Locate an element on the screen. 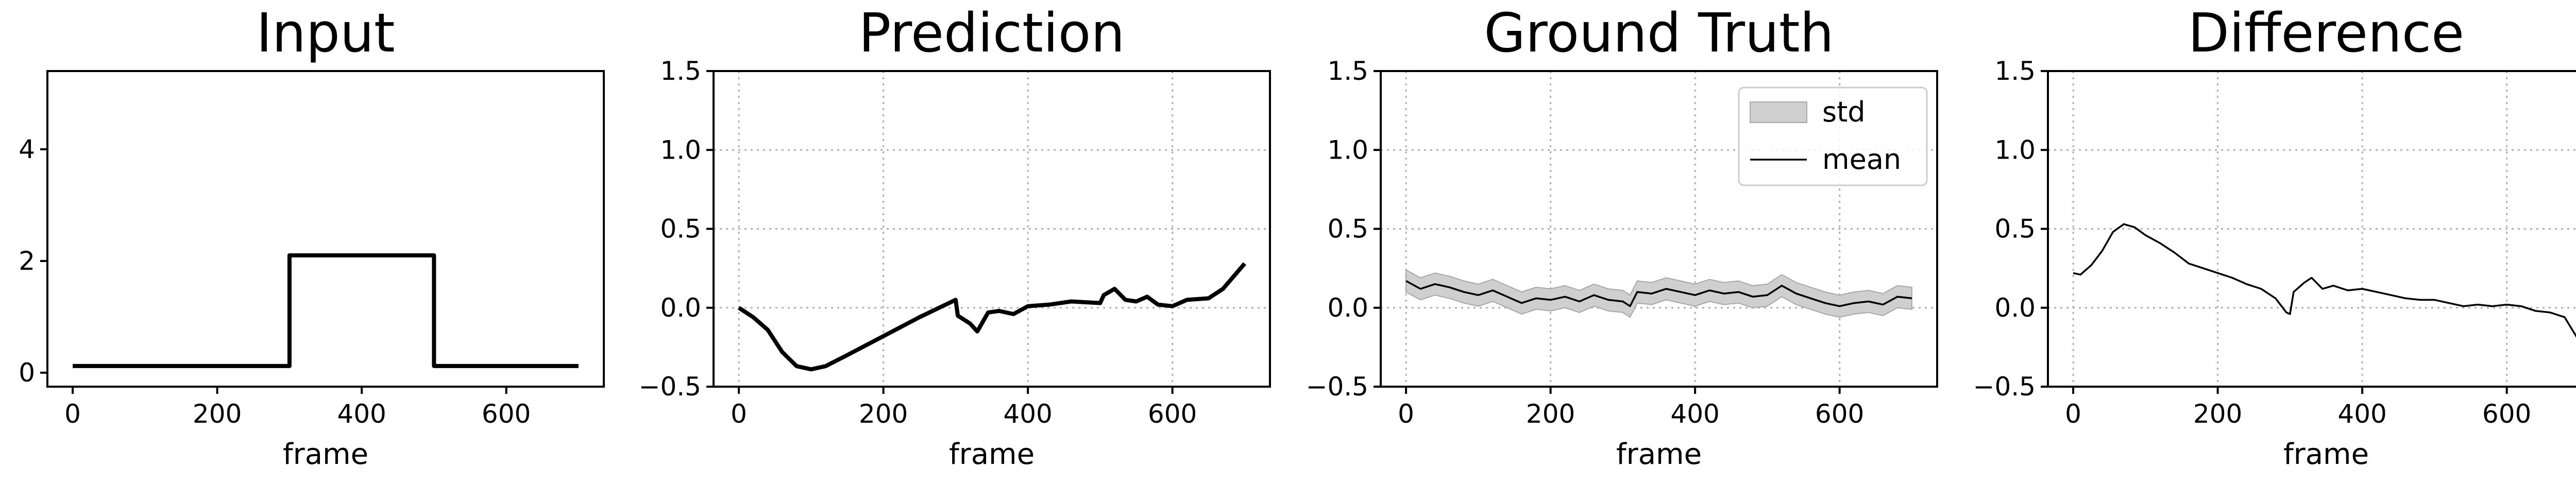 The height and width of the screenshot is (485, 2576). mean-line is located at coordinates (1659, 293).